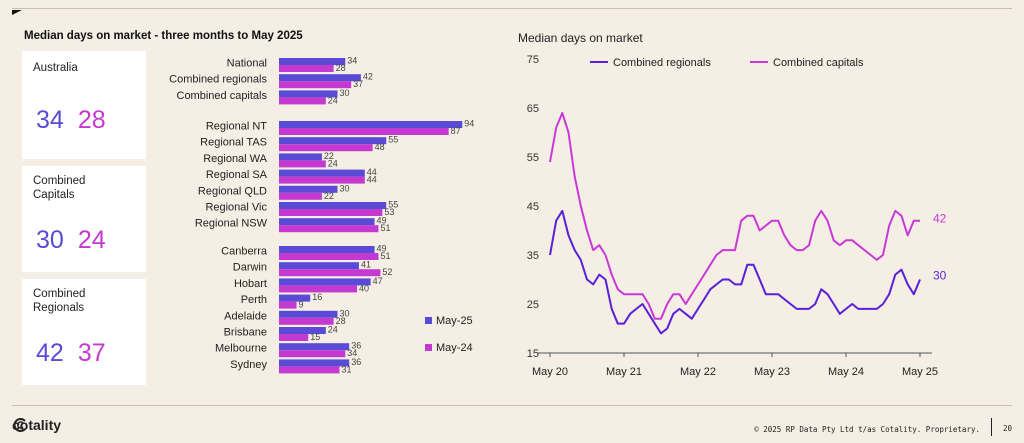  Describe the element at coordinates (59, 188) in the screenshot. I see `card-label: Combined Capitals` at that location.